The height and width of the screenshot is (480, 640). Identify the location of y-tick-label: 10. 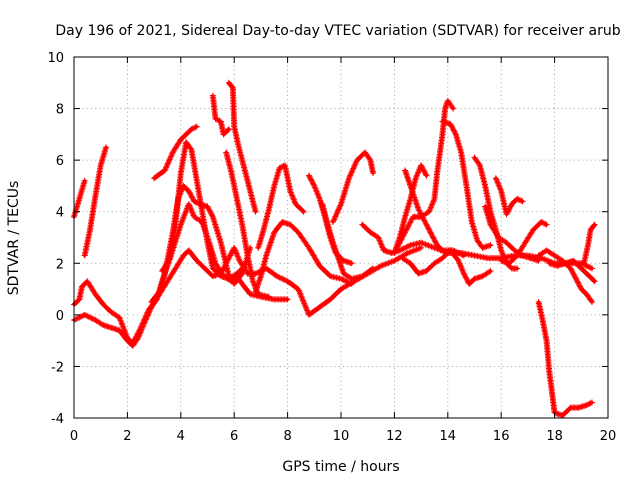
(55, 58).